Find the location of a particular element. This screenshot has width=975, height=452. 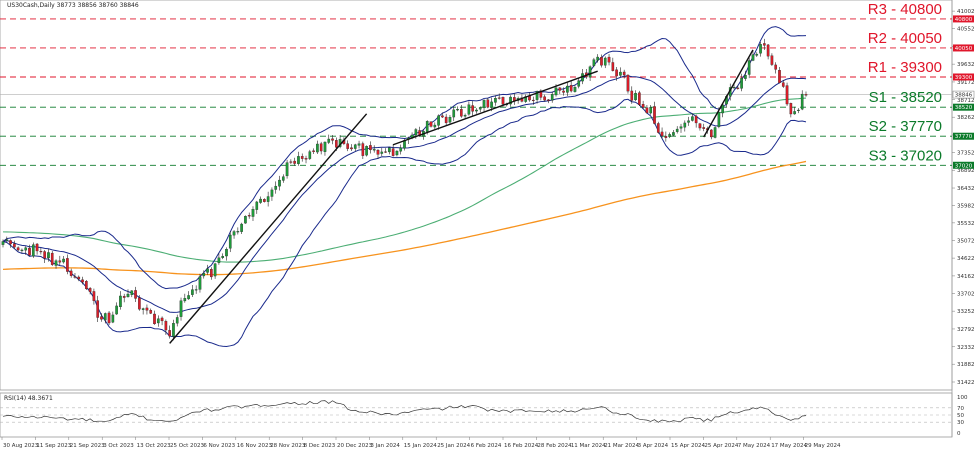

level-label: S1 - 38520 is located at coordinates (905, 97).